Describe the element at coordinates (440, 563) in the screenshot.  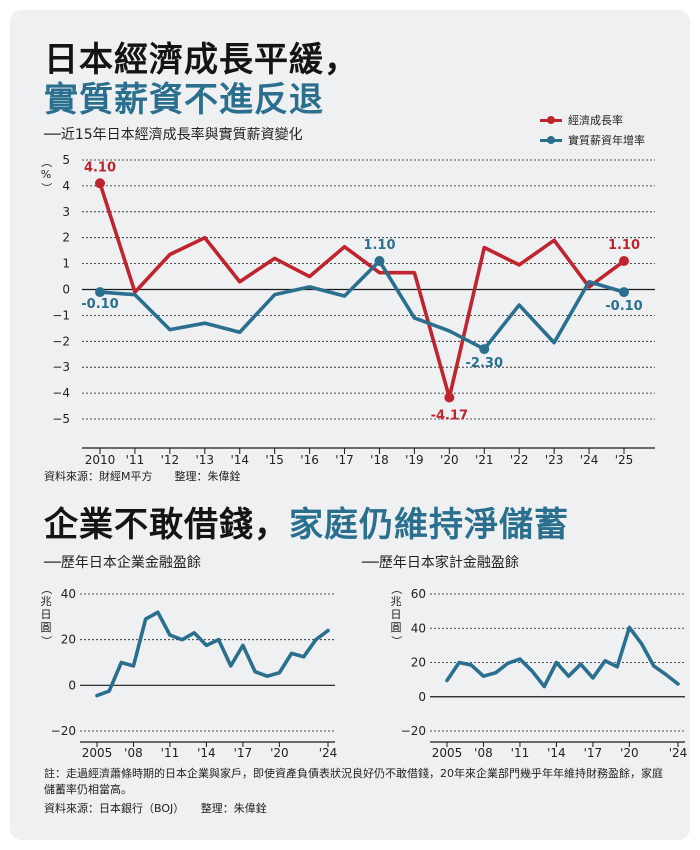
I see `chart3-subtitle: ──歷年日本家計金融盈餘` at that location.